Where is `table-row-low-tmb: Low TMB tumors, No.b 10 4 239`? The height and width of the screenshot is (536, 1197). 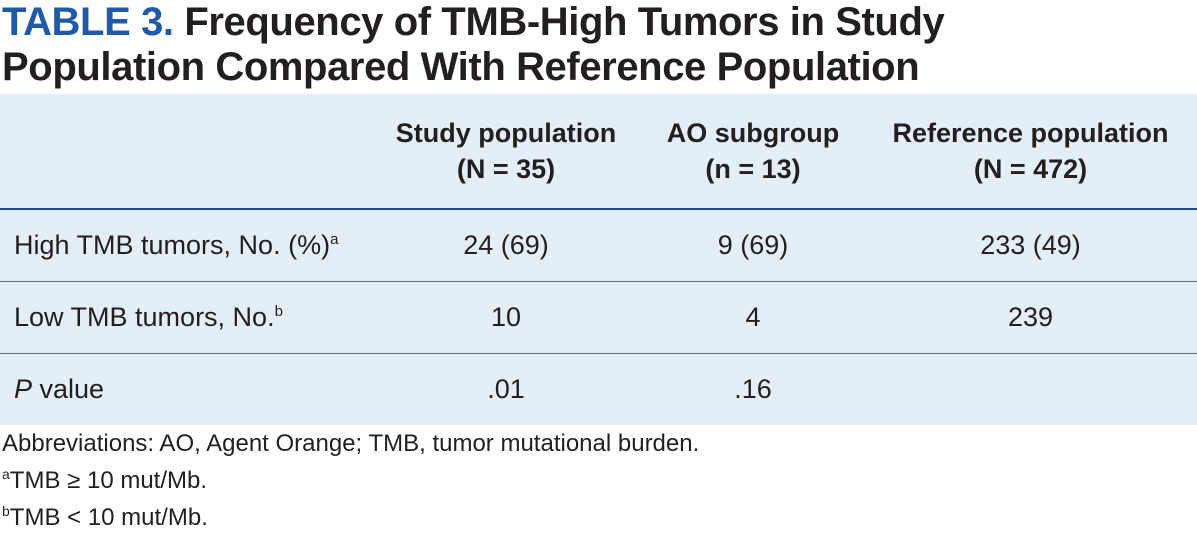
table-row-low-tmb: Low TMB tumors, No.b 10 4 239 is located at coordinates (598, 317).